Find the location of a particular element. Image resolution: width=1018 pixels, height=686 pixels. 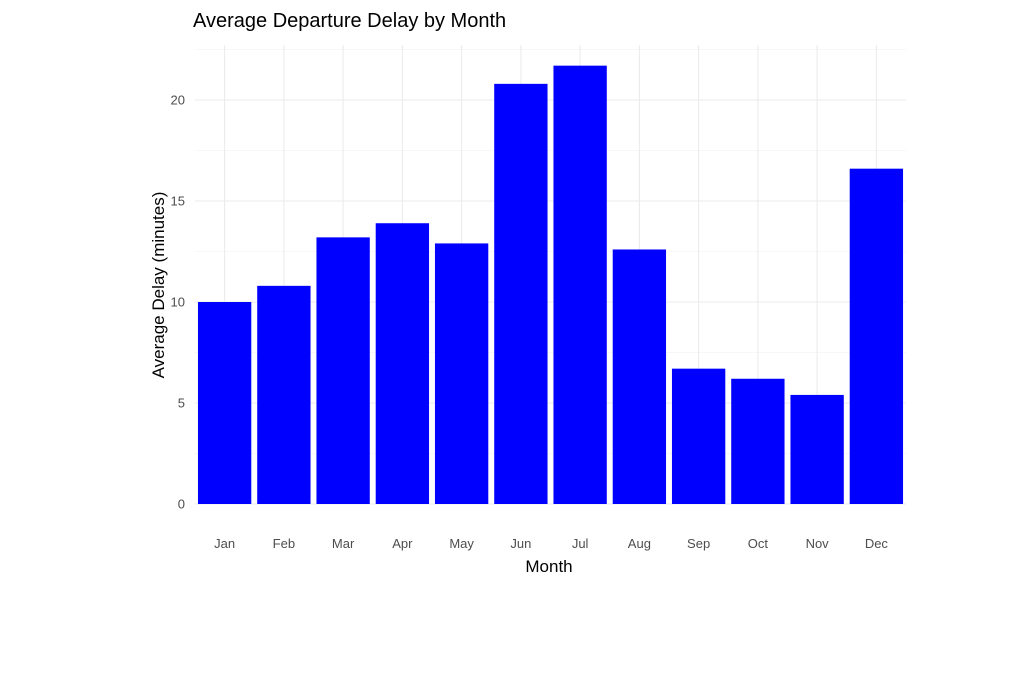

x-axis-title: Month is located at coordinates (548, 566).